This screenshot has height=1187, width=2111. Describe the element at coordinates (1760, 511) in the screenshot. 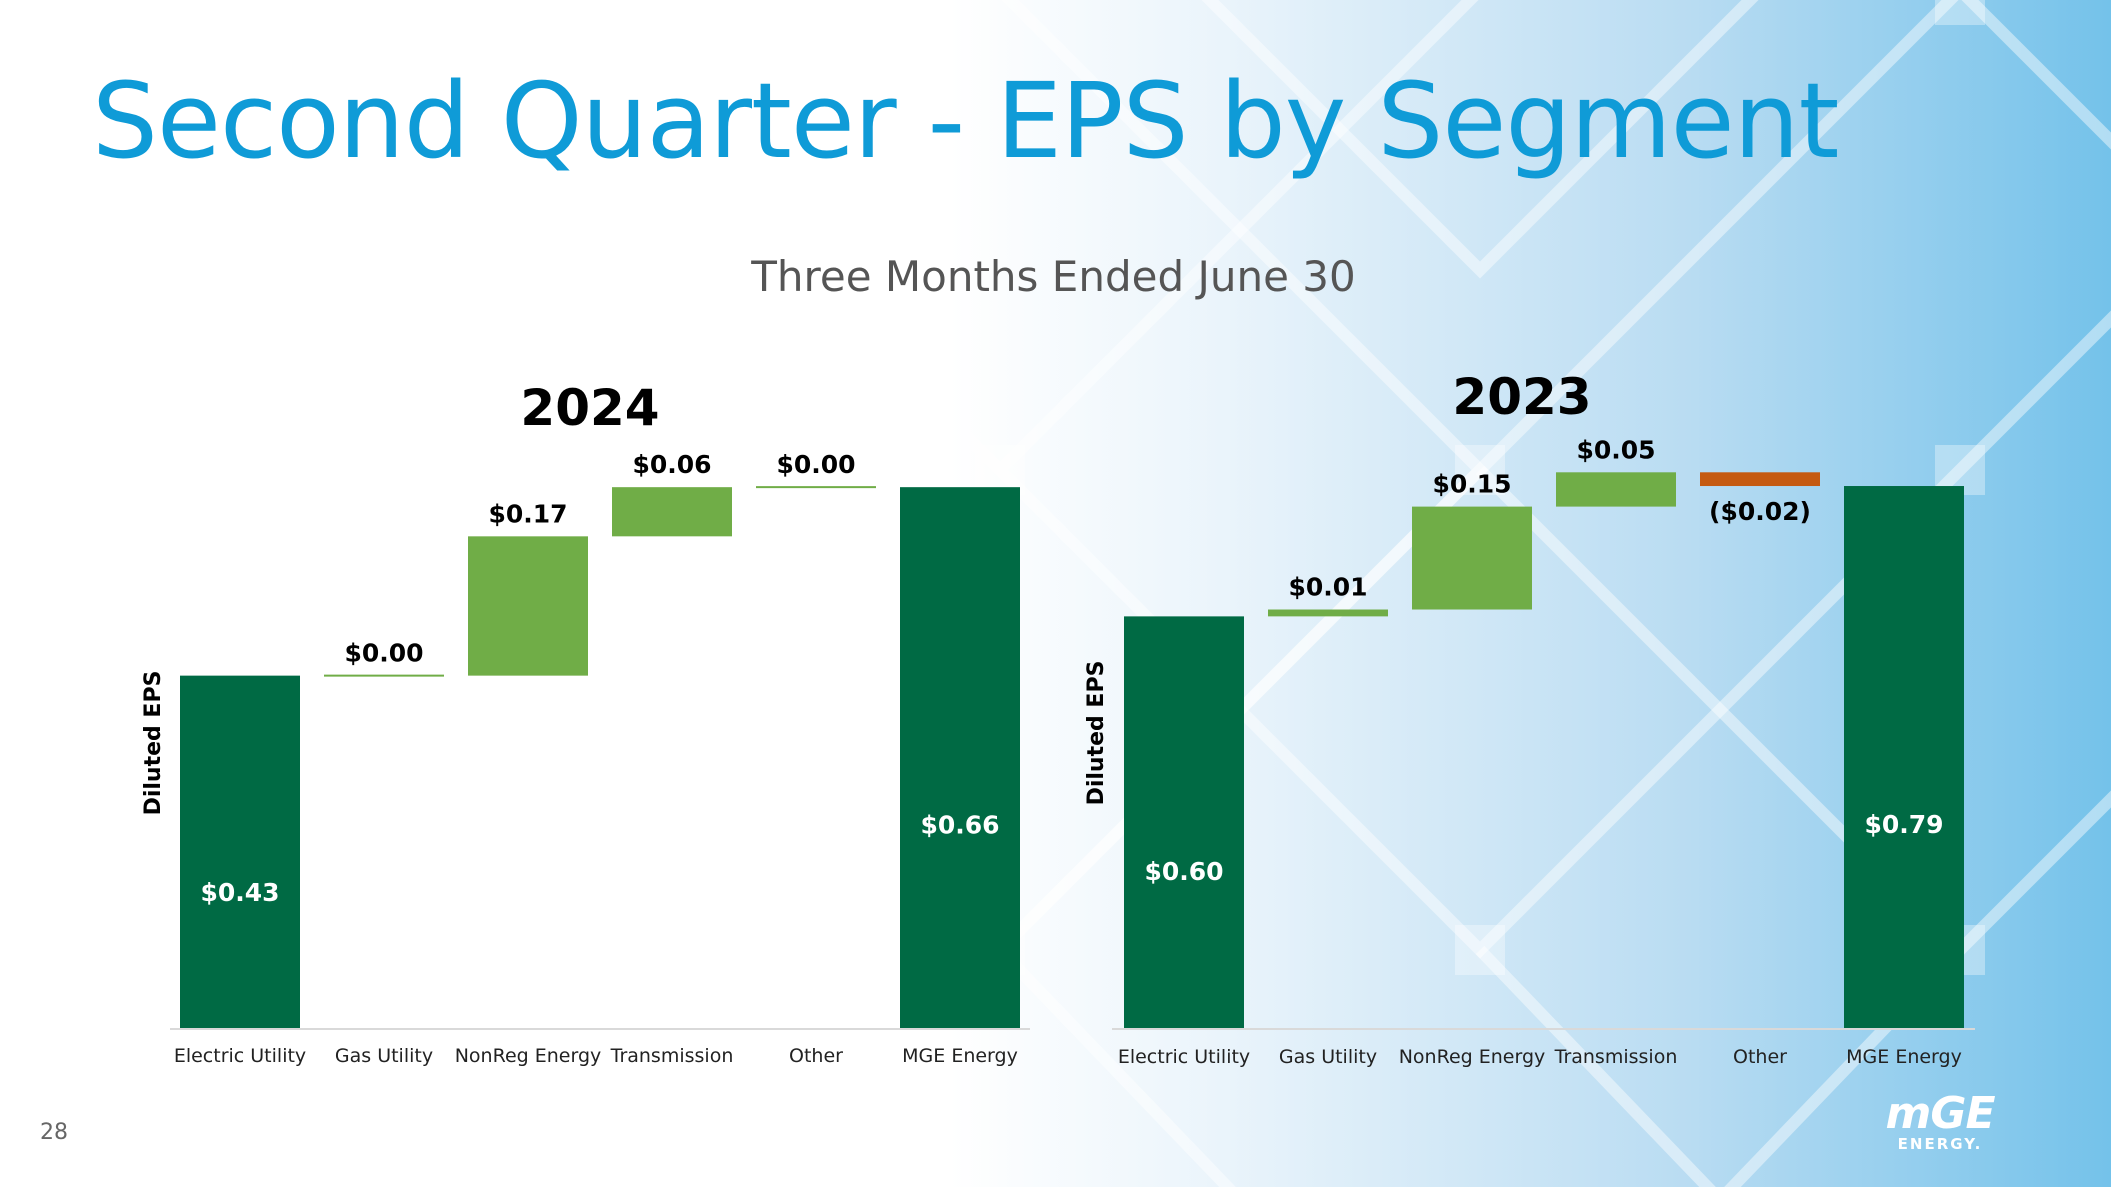

I see `value-label-other: ($0.02)` at that location.